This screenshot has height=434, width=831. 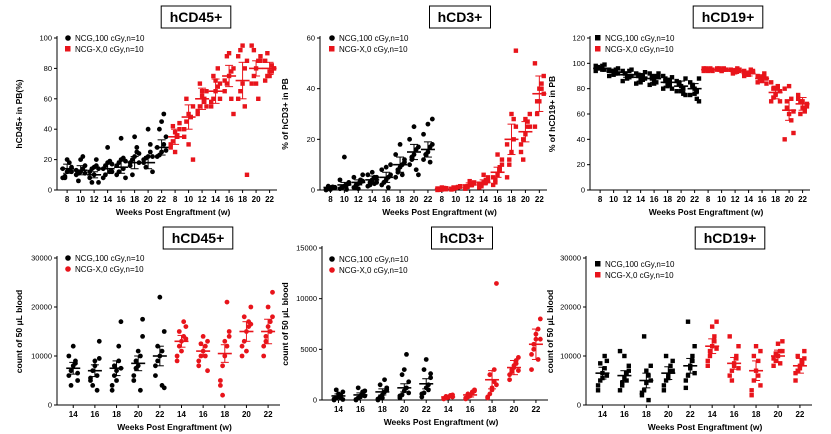 I want to click on x-tick-label: 20, so click(x=789, y=199).